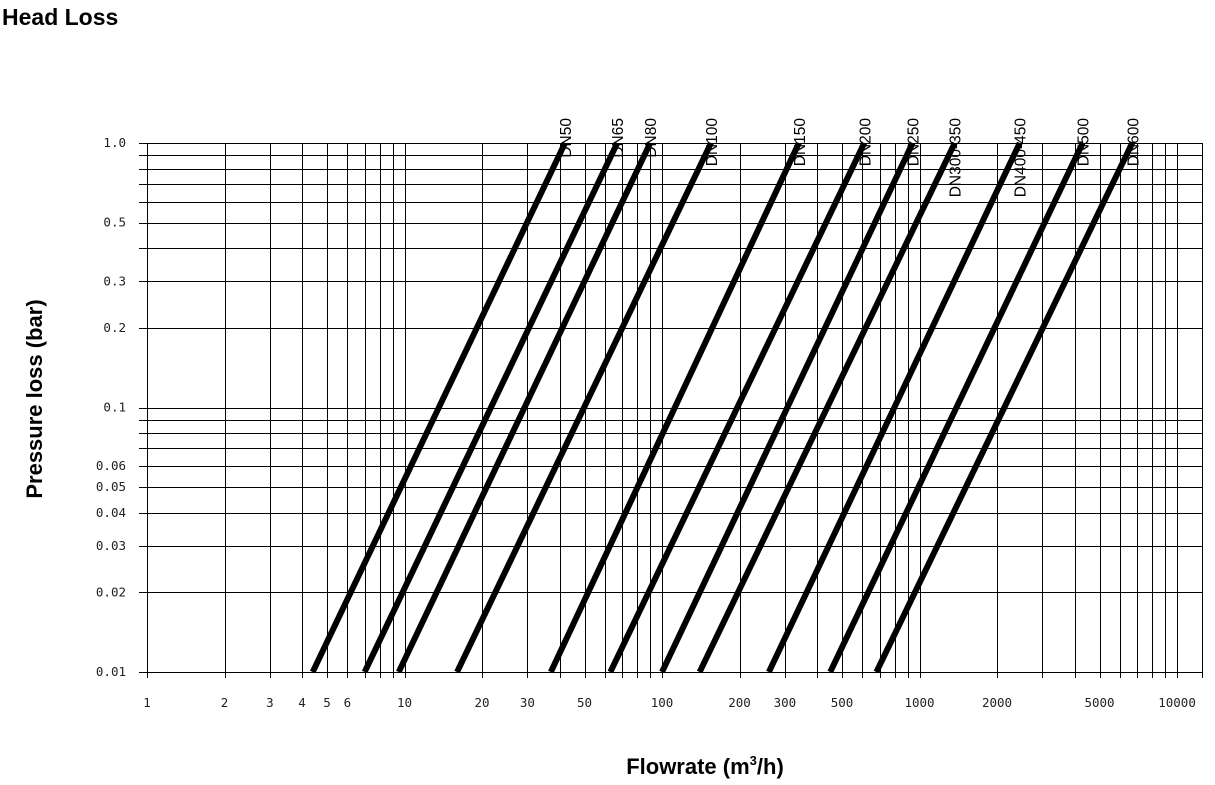  What do you see at coordinates (1021, 158) in the screenshot?
I see `series-label: DN400-450` at bounding box center [1021, 158].